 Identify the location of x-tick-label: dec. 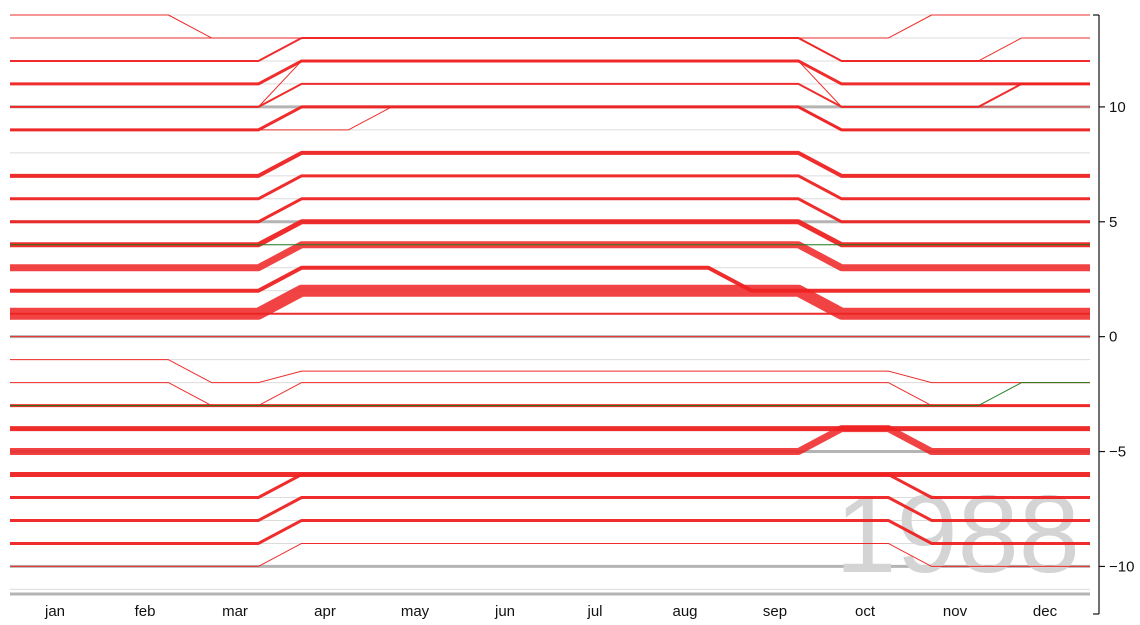
(1045, 611).